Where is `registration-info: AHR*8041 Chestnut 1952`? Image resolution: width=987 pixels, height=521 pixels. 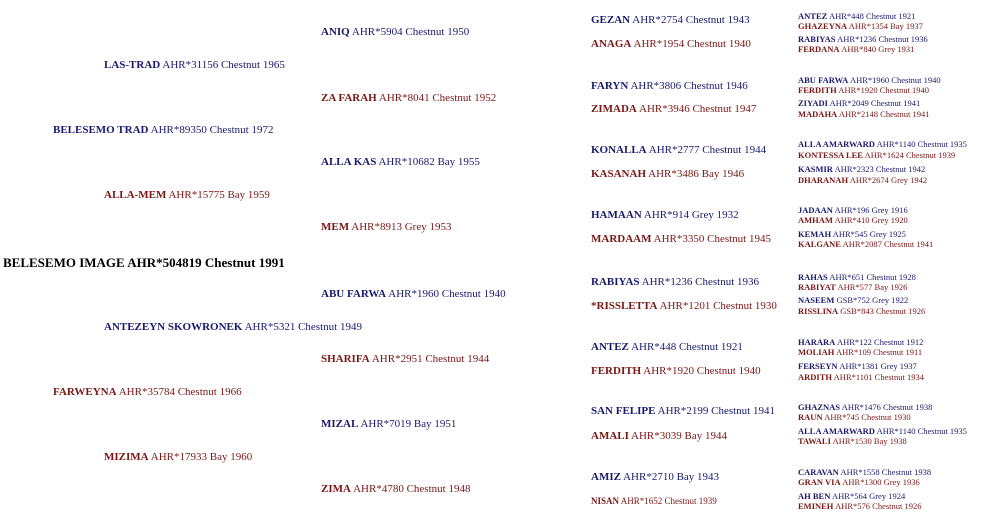 registration-info: AHR*8041 Chestnut 1952 is located at coordinates (437, 98).